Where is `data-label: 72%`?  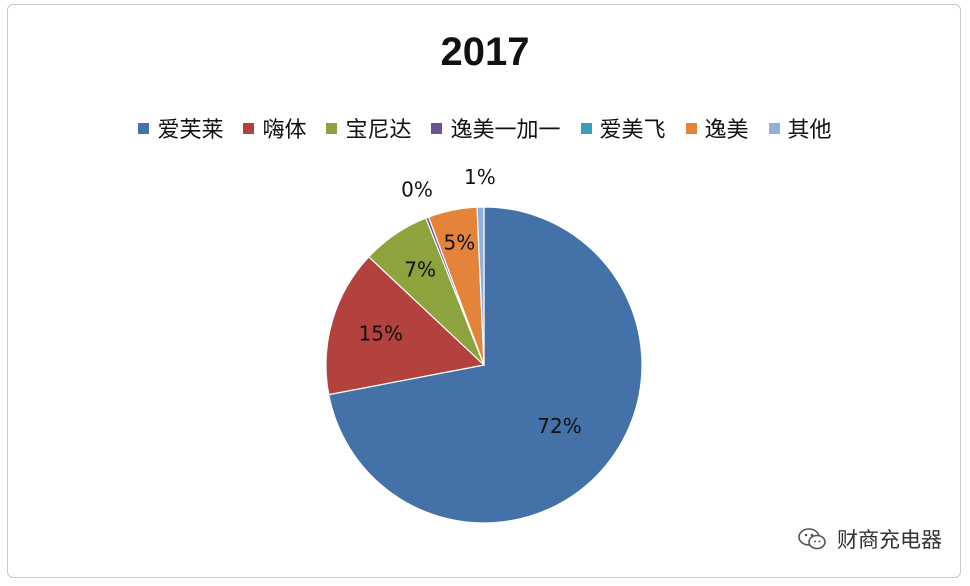 data-label: 72% is located at coordinates (559, 426).